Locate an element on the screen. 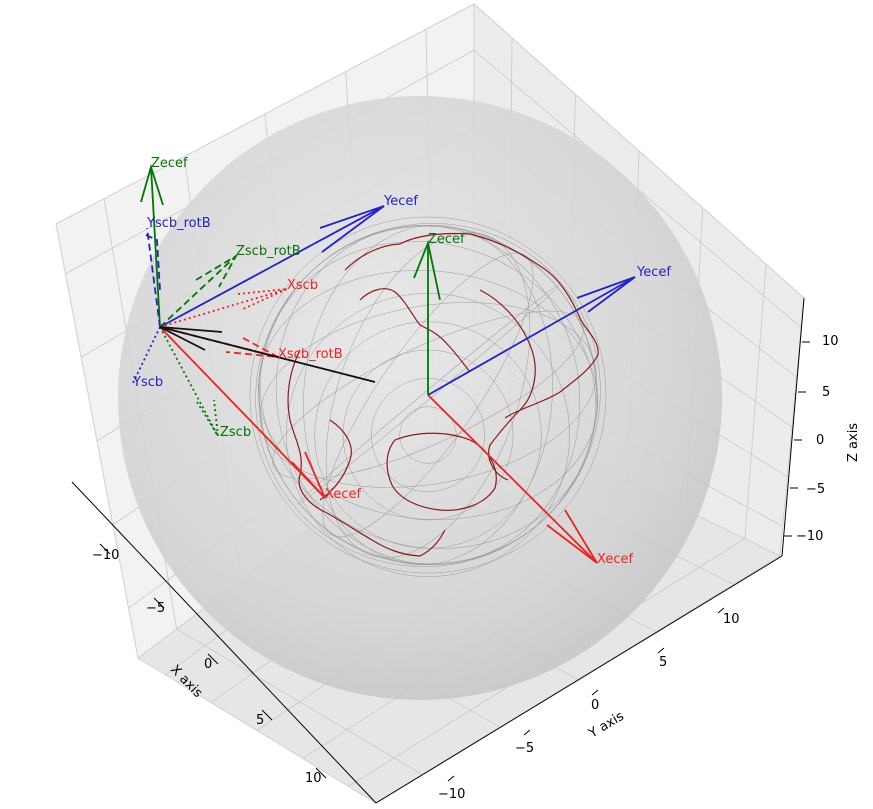  z-tick-labels: −10 −5 0 5 10 is located at coordinates (817, 439).